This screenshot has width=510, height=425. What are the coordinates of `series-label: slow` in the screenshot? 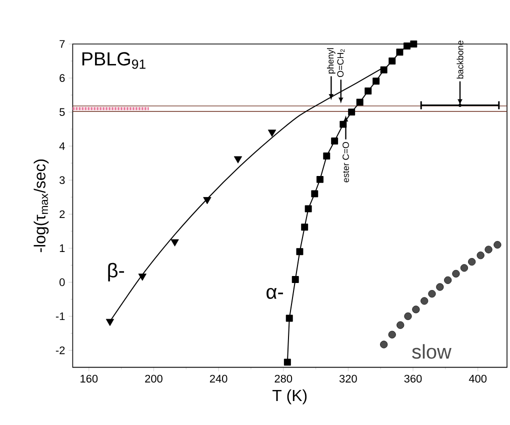 It's located at (432, 351).